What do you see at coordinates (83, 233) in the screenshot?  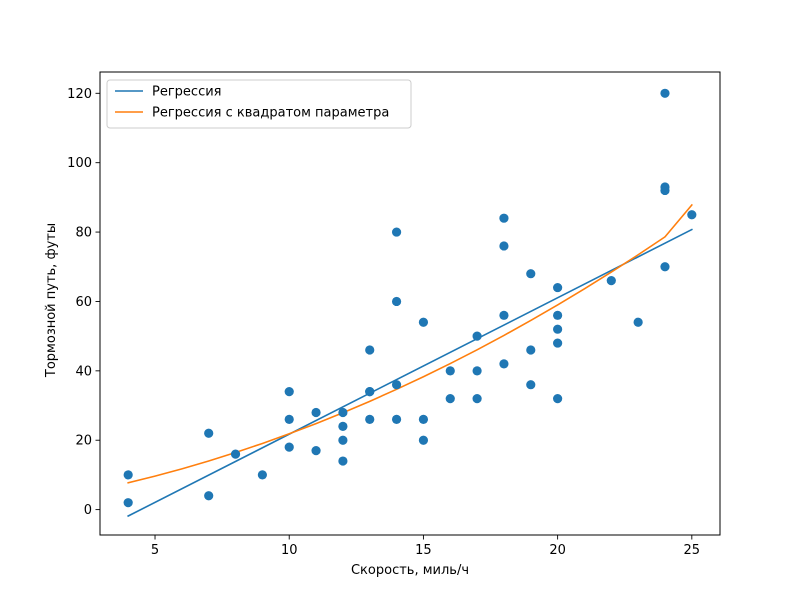 I see `y-tick-label: 80` at bounding box center [83, 233].